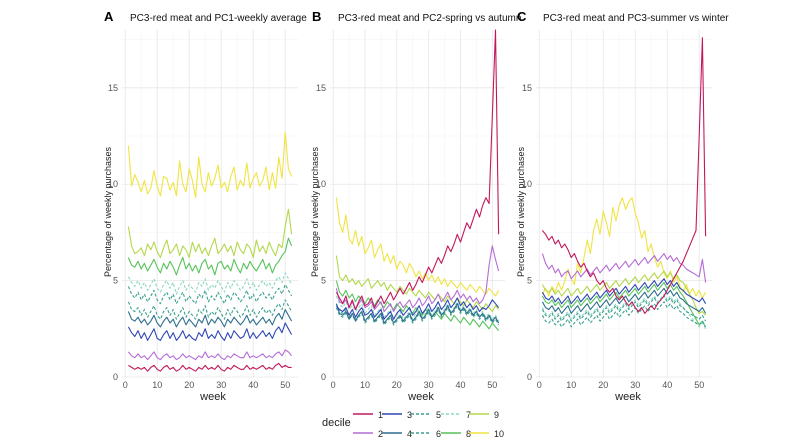 The width and height of the screenshot is (800, 447). What do you see at coordinates (429, 385) in the screenshot?
I see `x-tick-label-b: 30` at bounding box center [429, 385].